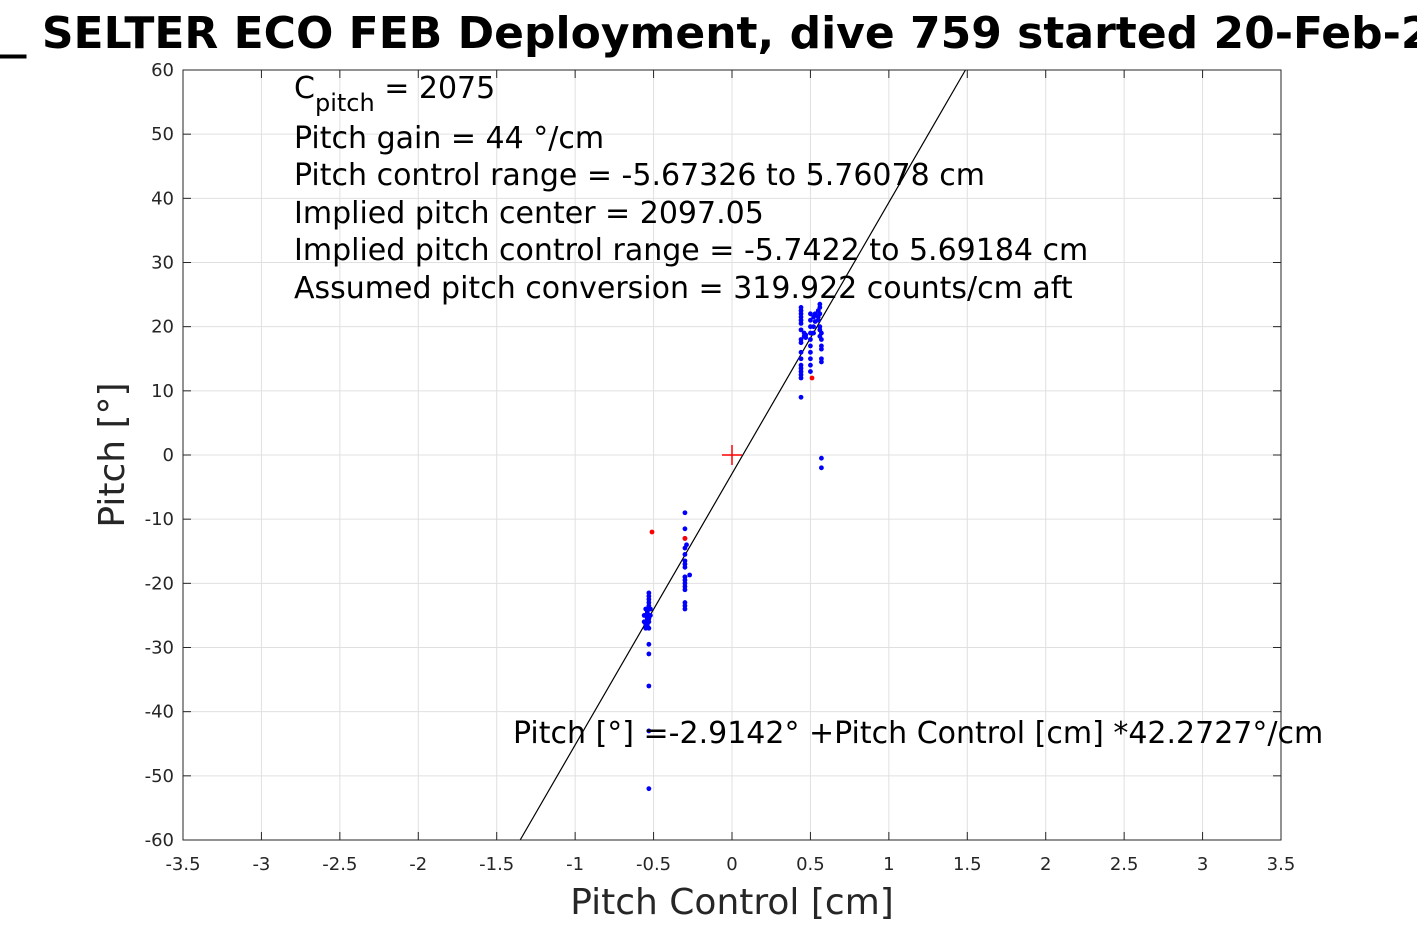  Describe the element at coordinates (159, 455) in the screenshot. I see `y-tick-labels: -60 -50 -40 -30 -20 -10 0 10 20 30 40 50 60` at that location.